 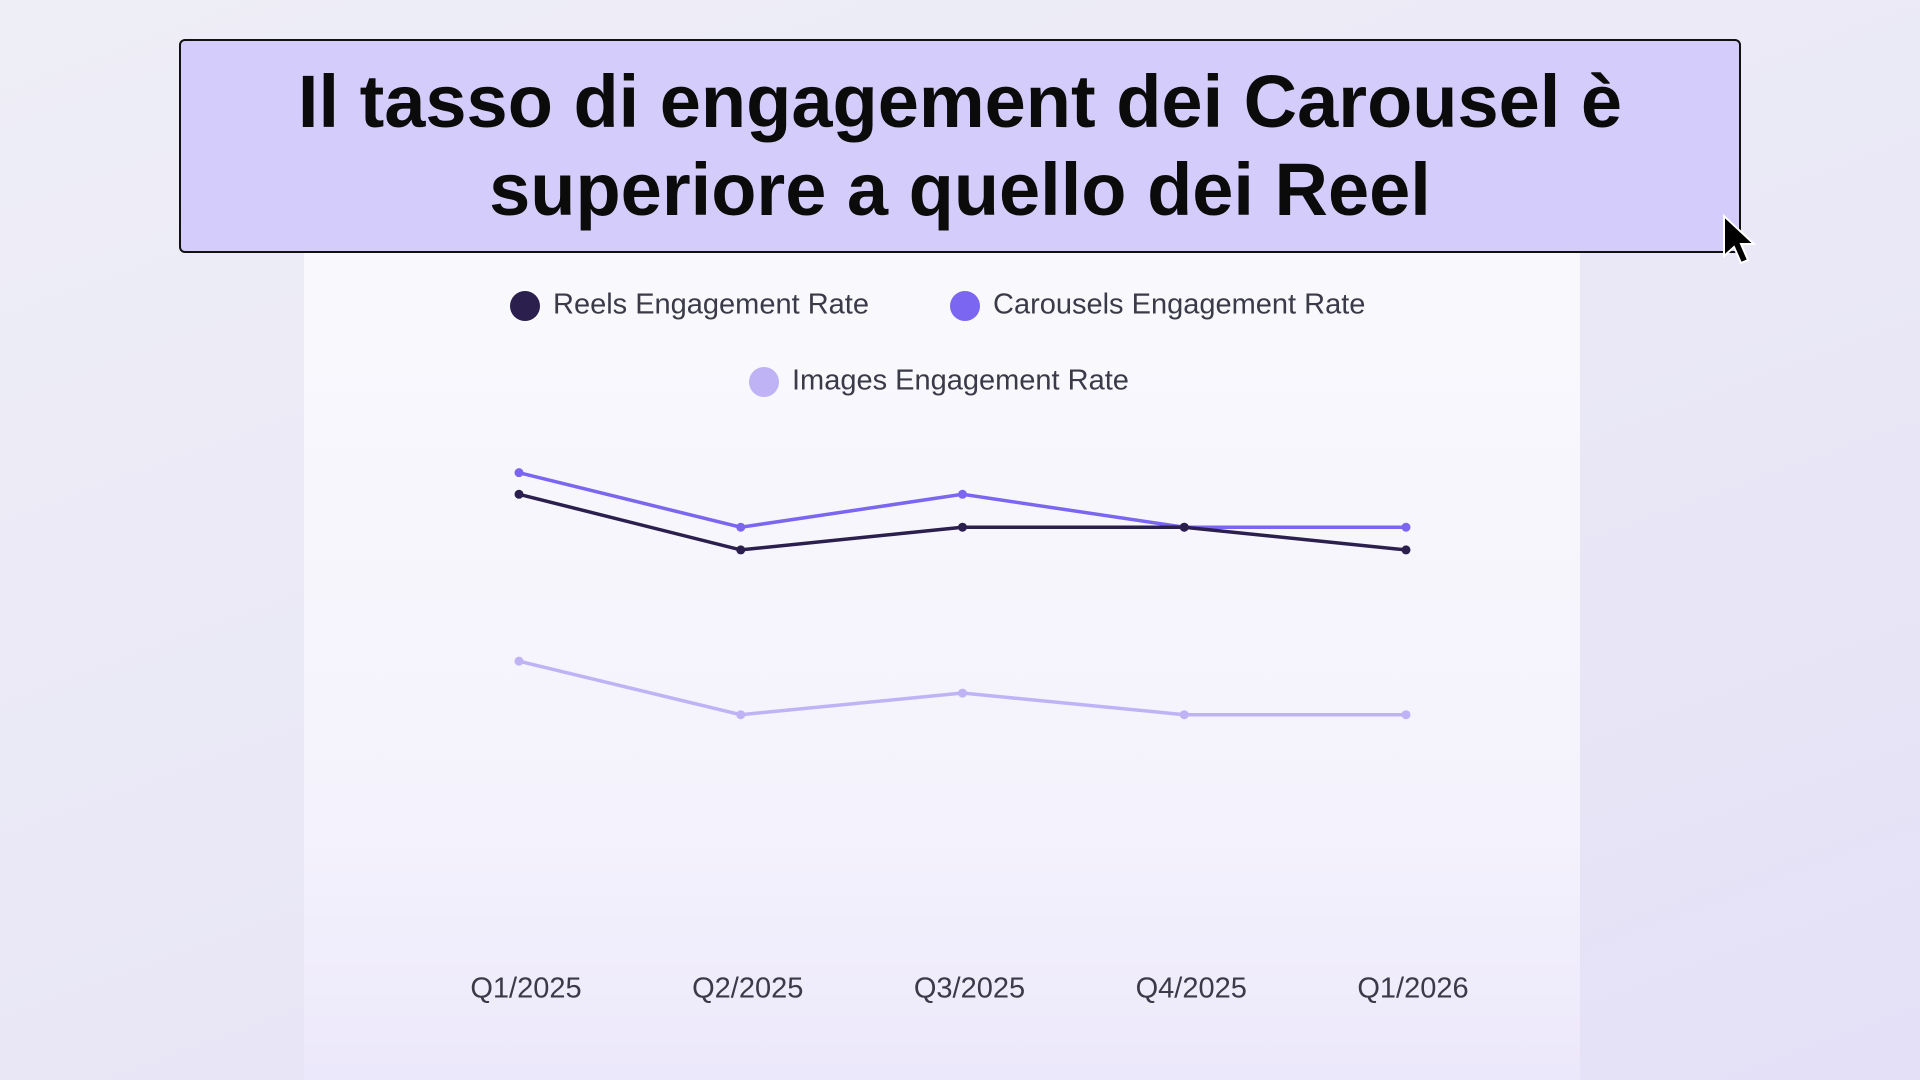 What do you see at coordinates (960, 381) in the screenshot?
I see `legend-label: Images Engagement Rate` at bounding box center [960, 381].